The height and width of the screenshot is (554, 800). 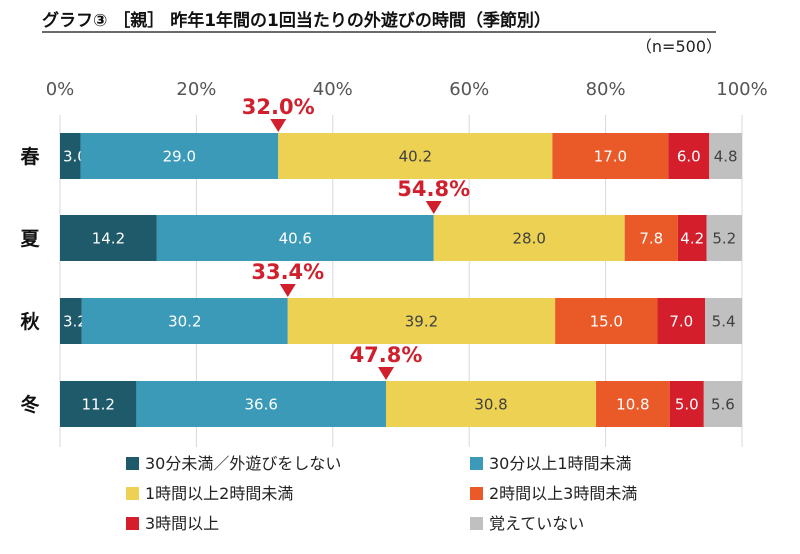 What do you see at coordinates (29, 404) in the screenshot?
I see `category-label: 冬` at bounding box center [29, 404].